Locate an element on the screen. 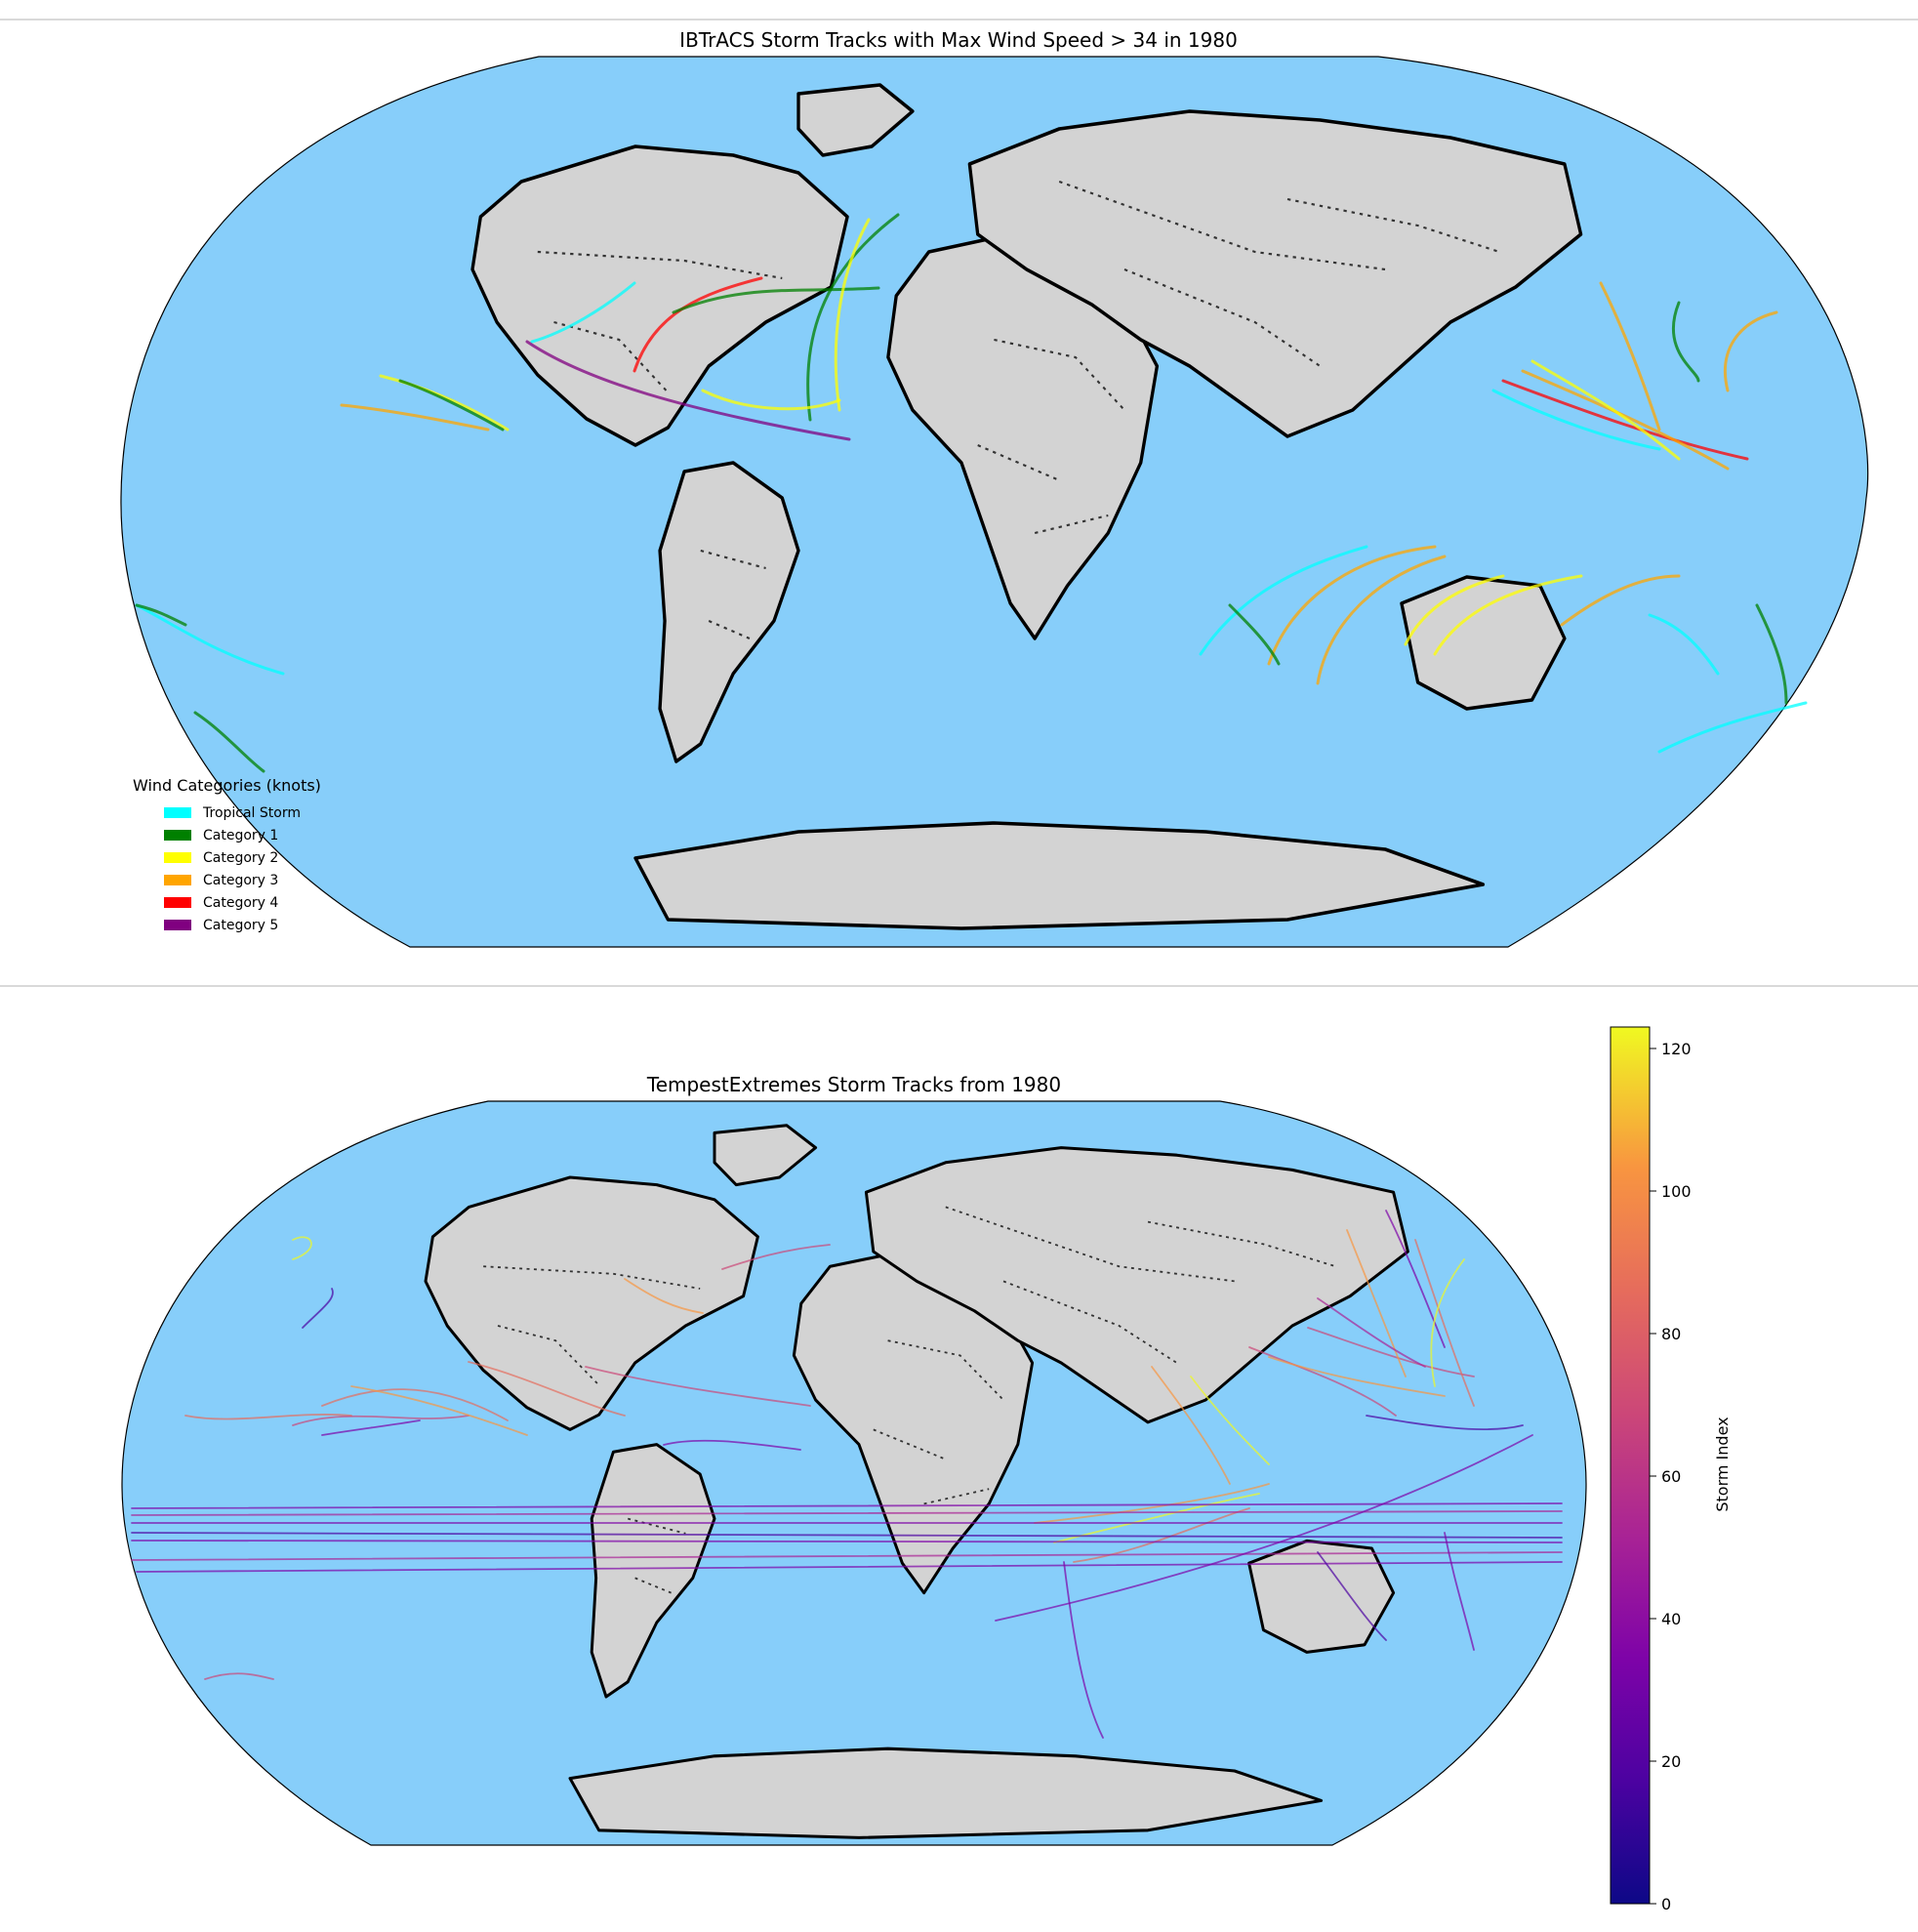  colorbar-tick-label: 20 is located at coordinates (1671, 1761).